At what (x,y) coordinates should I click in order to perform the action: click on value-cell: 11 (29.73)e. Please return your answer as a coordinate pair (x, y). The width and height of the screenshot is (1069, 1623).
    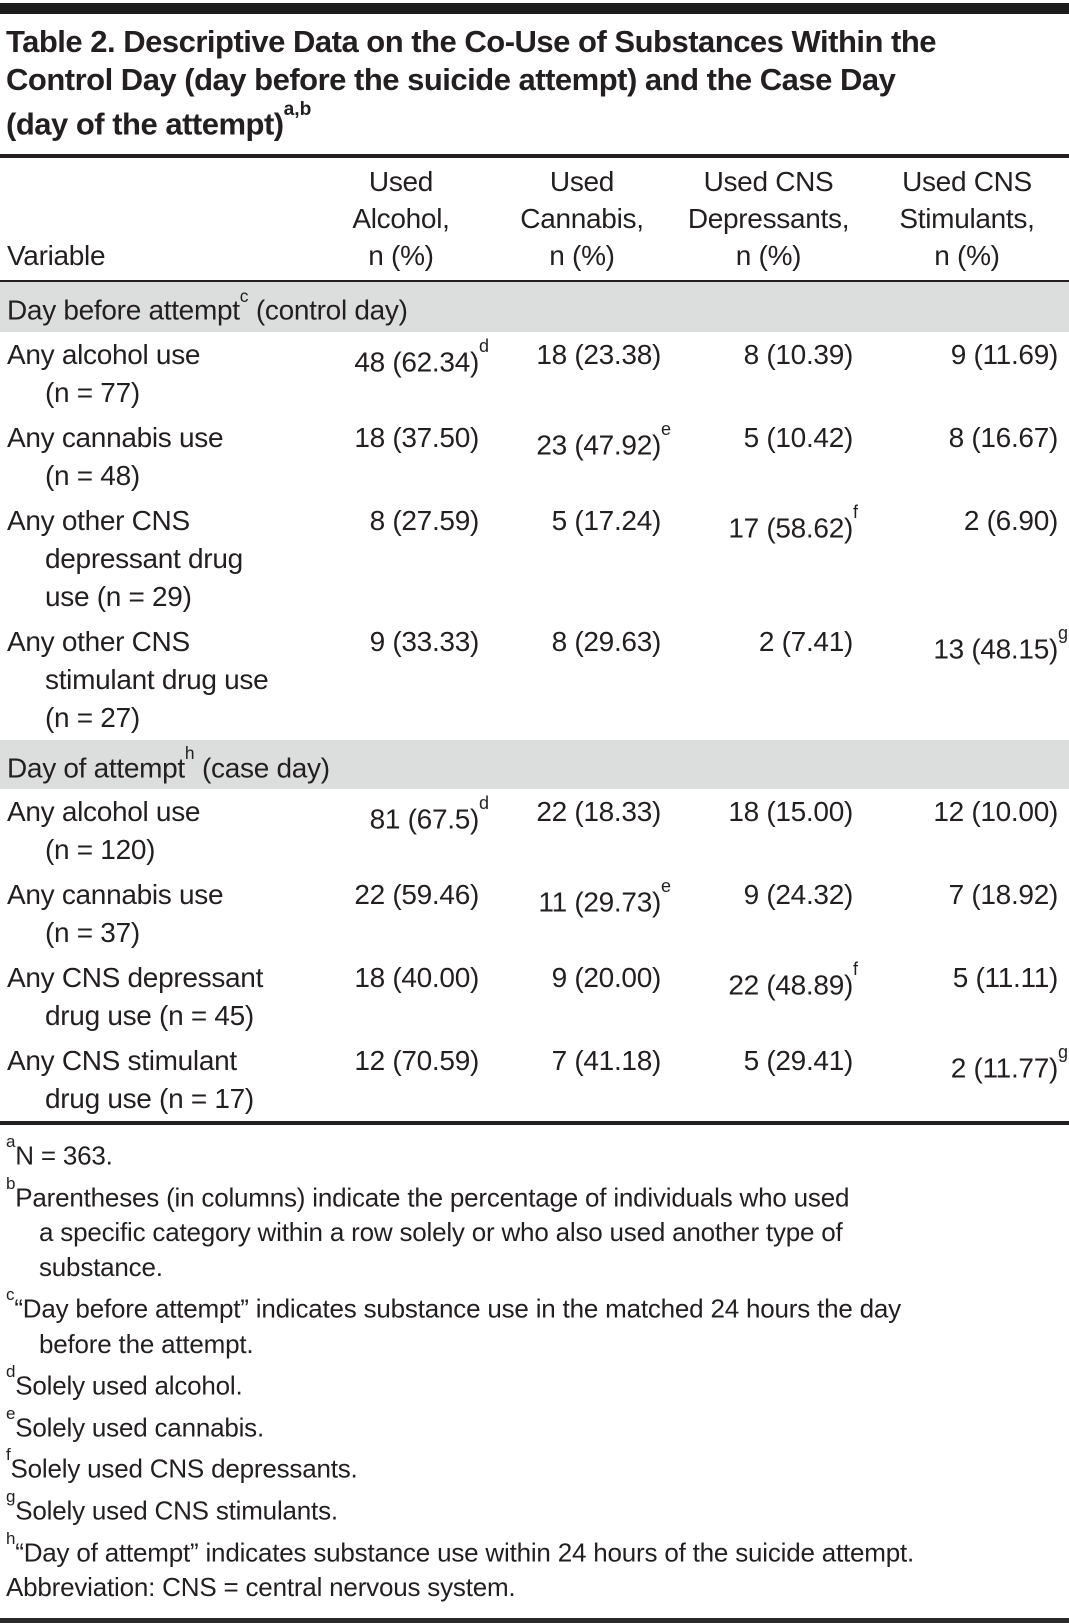
    Looking at the image, I should click on (604, 896).